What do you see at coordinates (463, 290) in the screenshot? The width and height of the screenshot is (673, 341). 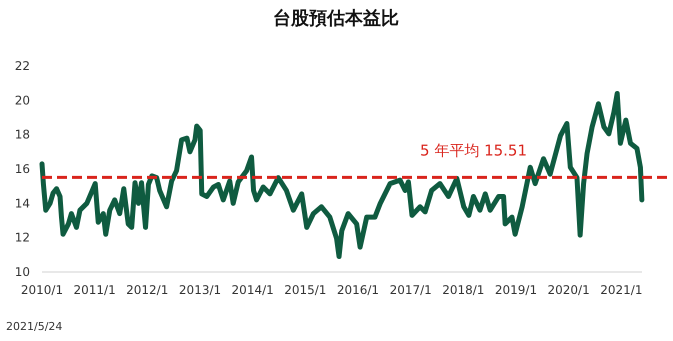 I see `x-tick-label: 2018/1` at bounding box center [463, 290].